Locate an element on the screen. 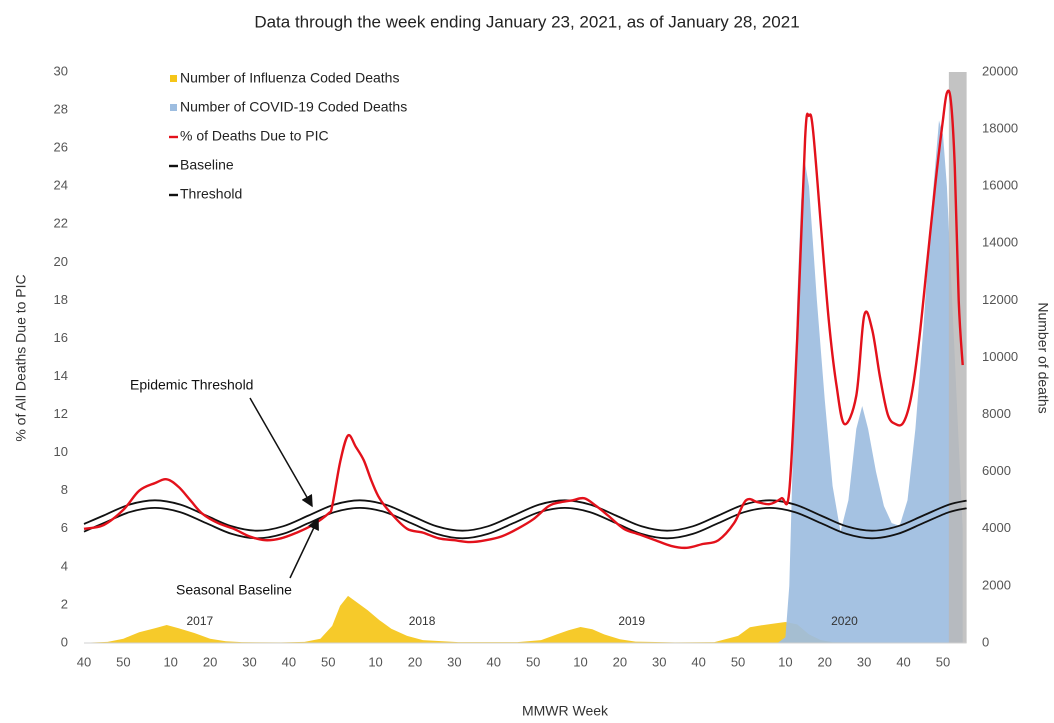 The height and width of the screenshot is (723, 1054). legend-label: Number of COVID-19 Coded Deaths is located at coordinates (293, 107).